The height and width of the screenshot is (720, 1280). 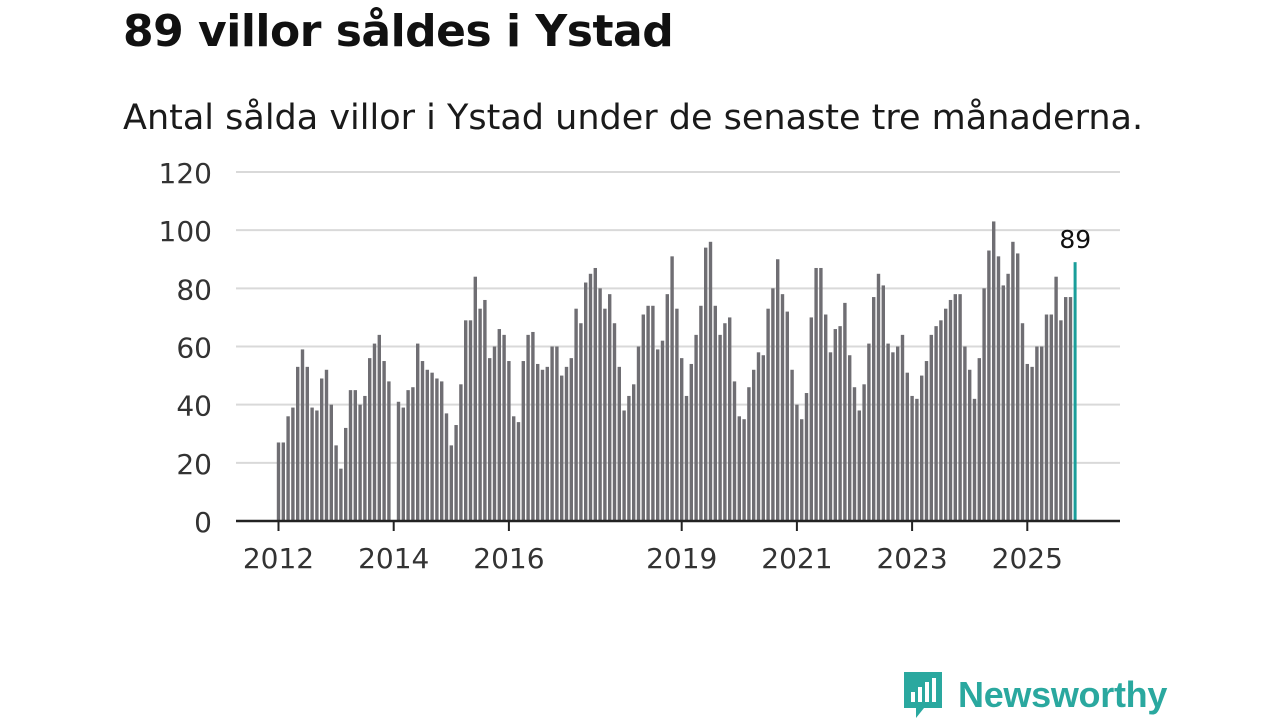 What do you see at coordinates (923, 695) in the screenshot?
I see `newsworthy-logo-icon` at bounding box center [923, 695].